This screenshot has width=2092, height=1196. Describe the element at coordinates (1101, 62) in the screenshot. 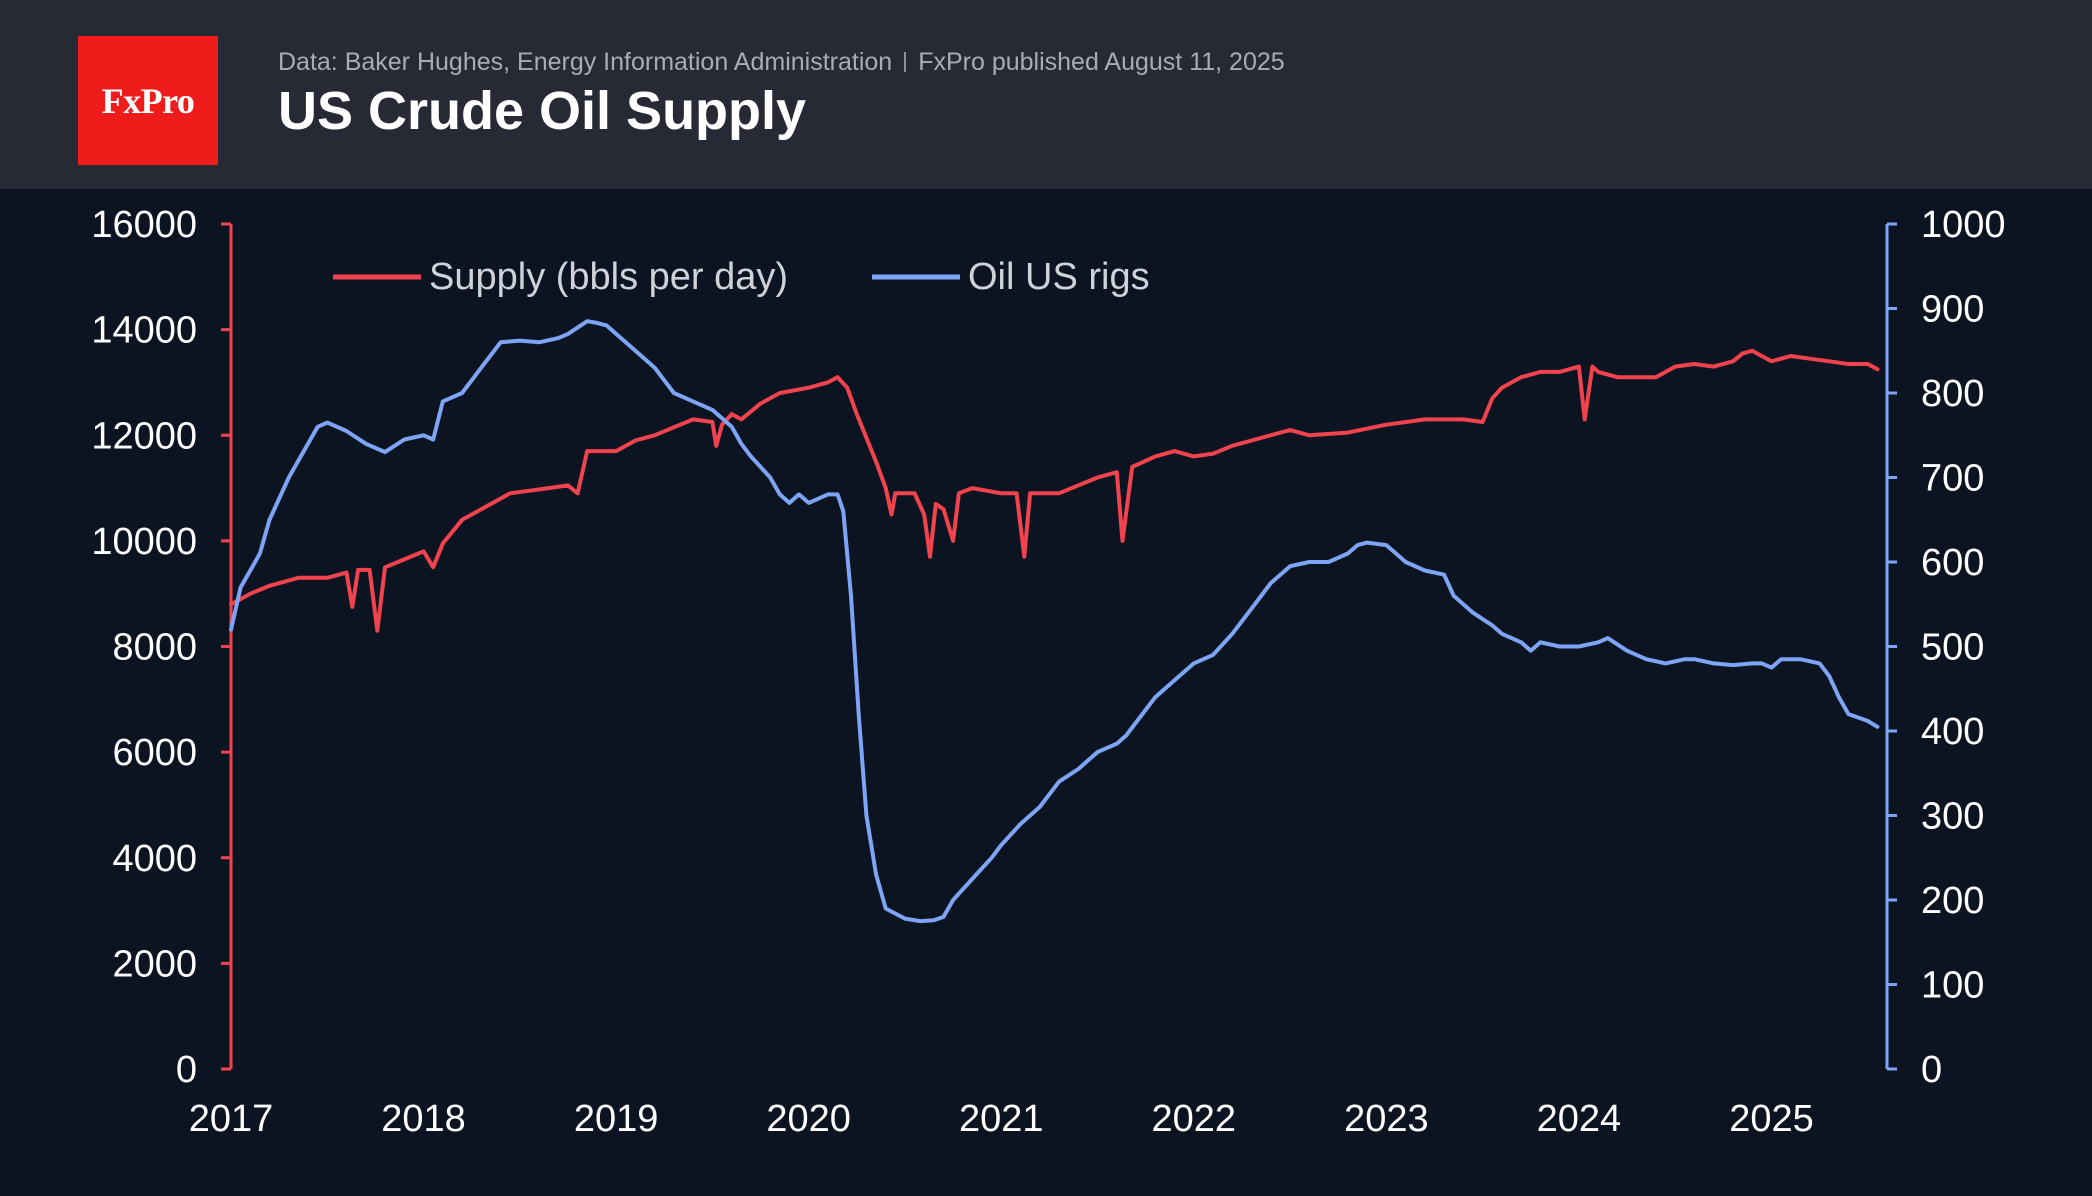

I see `source-published: FxPro published August 11, 2025` at that location.